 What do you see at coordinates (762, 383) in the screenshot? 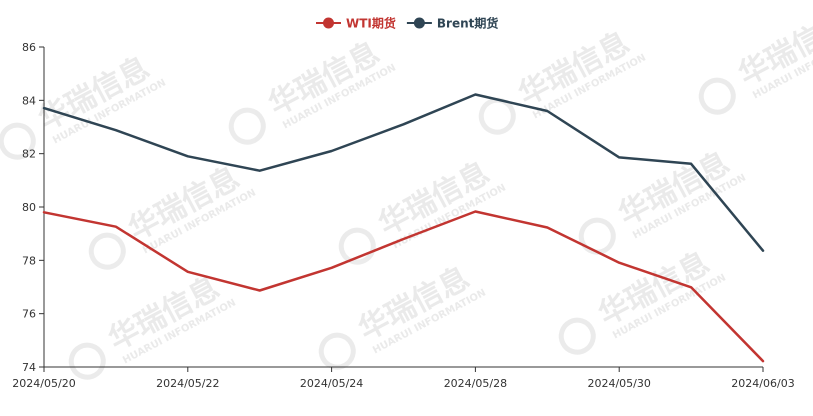
I see `x-tick-label: 2024/06/03` at bounding box center [762, 383].